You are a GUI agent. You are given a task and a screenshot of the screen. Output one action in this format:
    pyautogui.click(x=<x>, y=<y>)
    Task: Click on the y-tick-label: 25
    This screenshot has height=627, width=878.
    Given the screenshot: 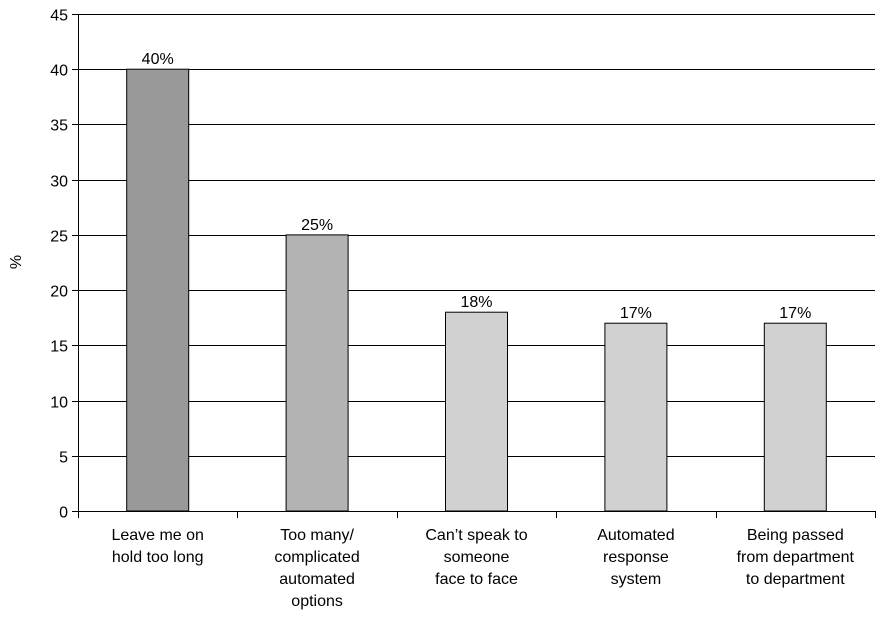 What is the action you would take?
    pyautogui.click(x=59, y=237)
    